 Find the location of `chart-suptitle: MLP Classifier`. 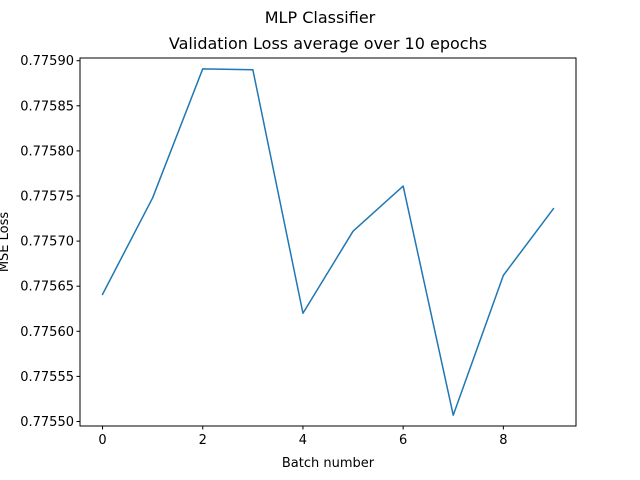

chart-suptitle: MLP Classifier is located at coordinates (320, 17).